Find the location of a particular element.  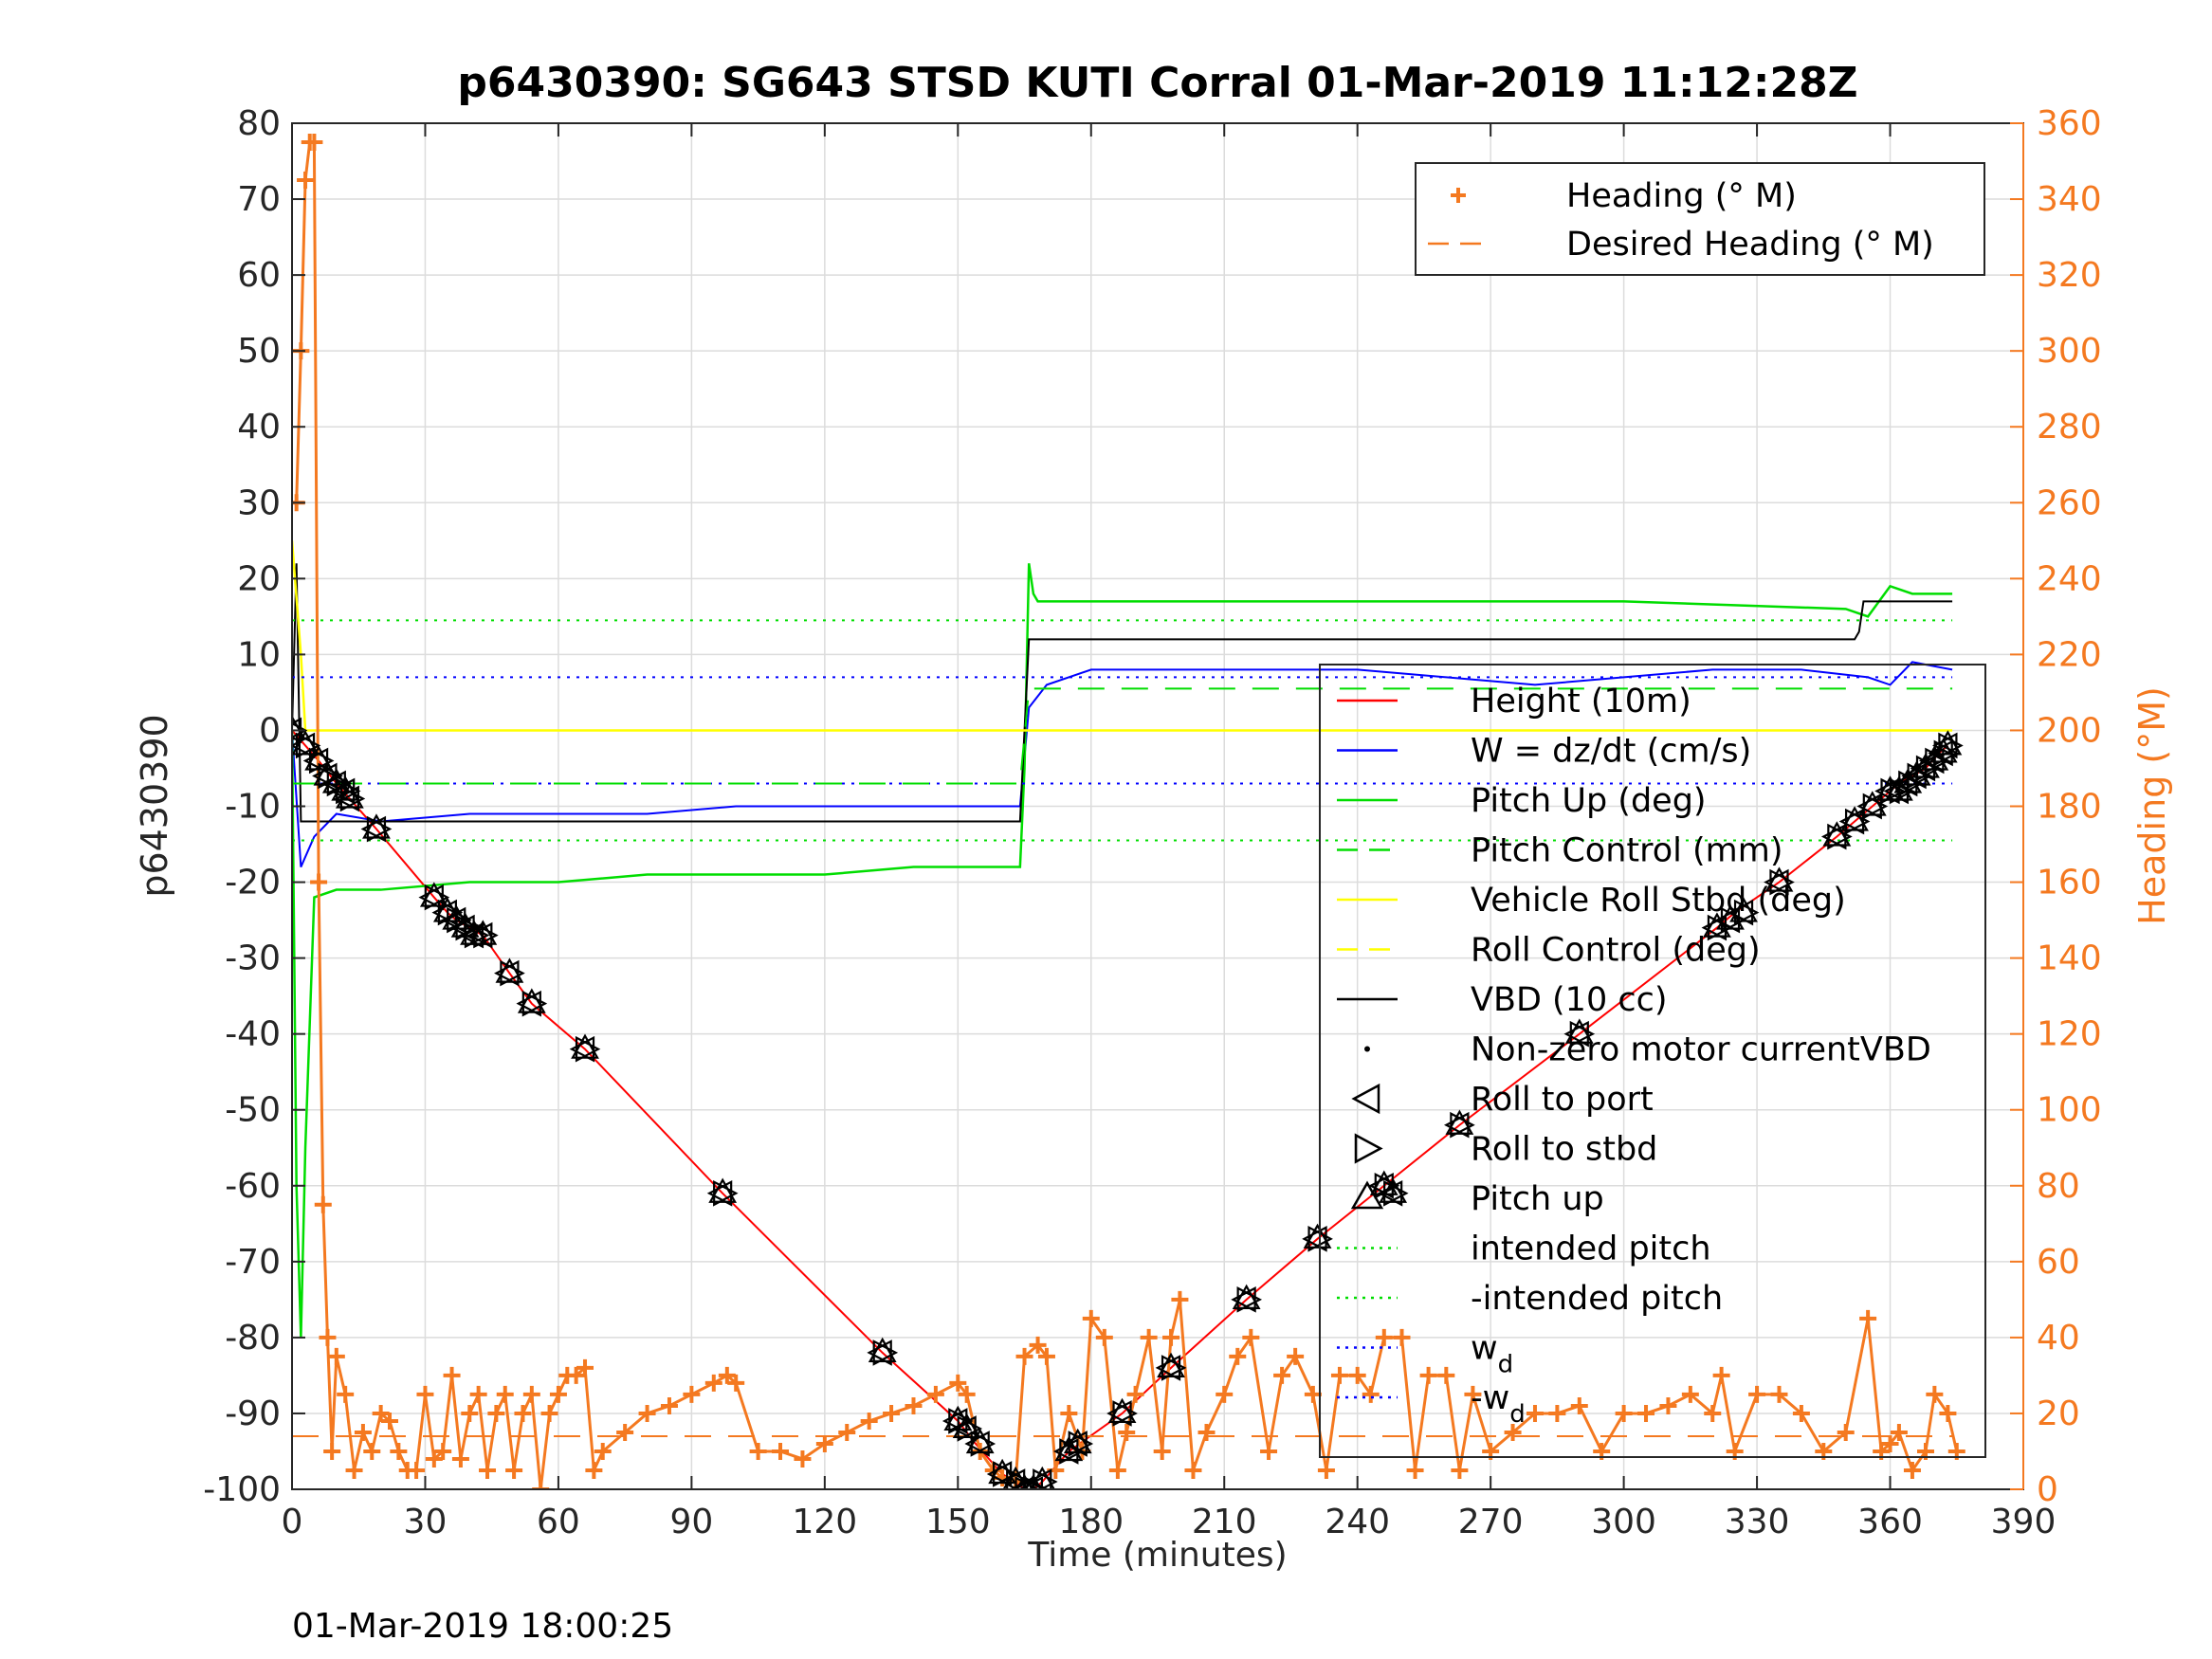

y-right-tick-label: 160 is located at coordinates (2069, 883).